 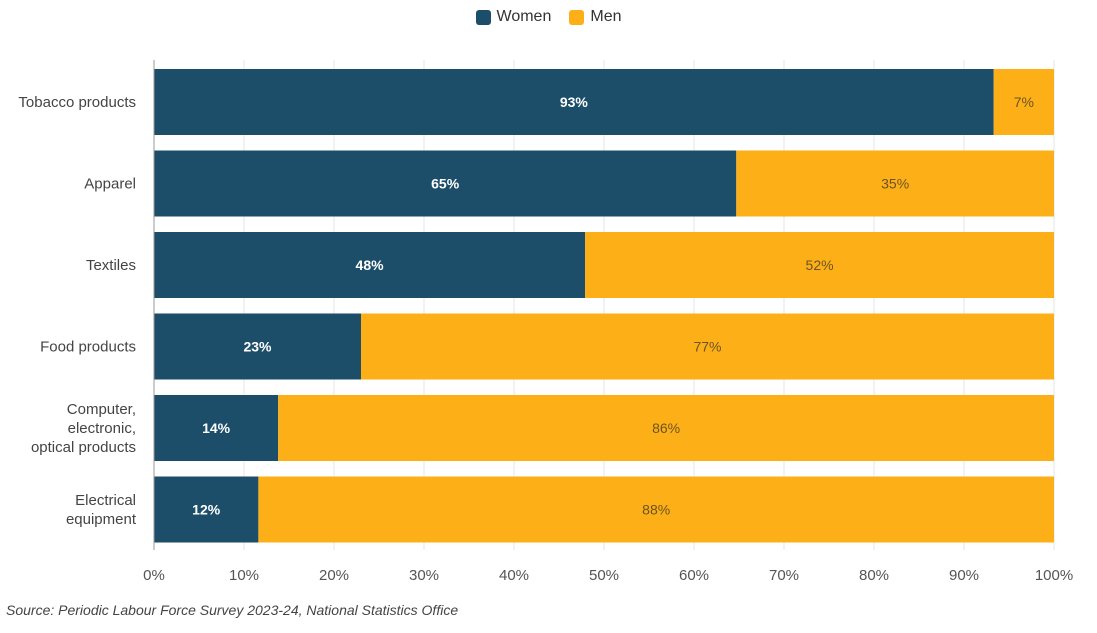 I want to click on data-label-men: 7%, so click(x=1024, y=102).